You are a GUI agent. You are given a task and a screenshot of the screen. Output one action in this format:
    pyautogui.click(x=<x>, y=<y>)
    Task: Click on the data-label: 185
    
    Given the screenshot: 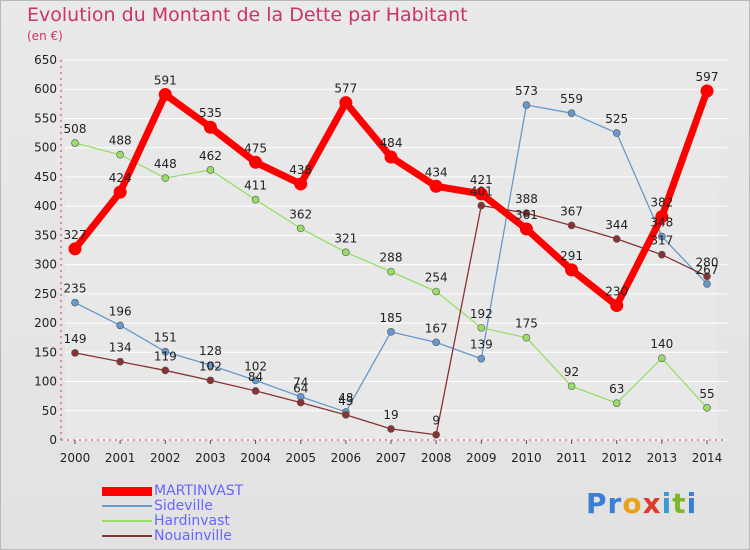 What is the action you would take?
    pyautogui.click(x=391, y=318)
    